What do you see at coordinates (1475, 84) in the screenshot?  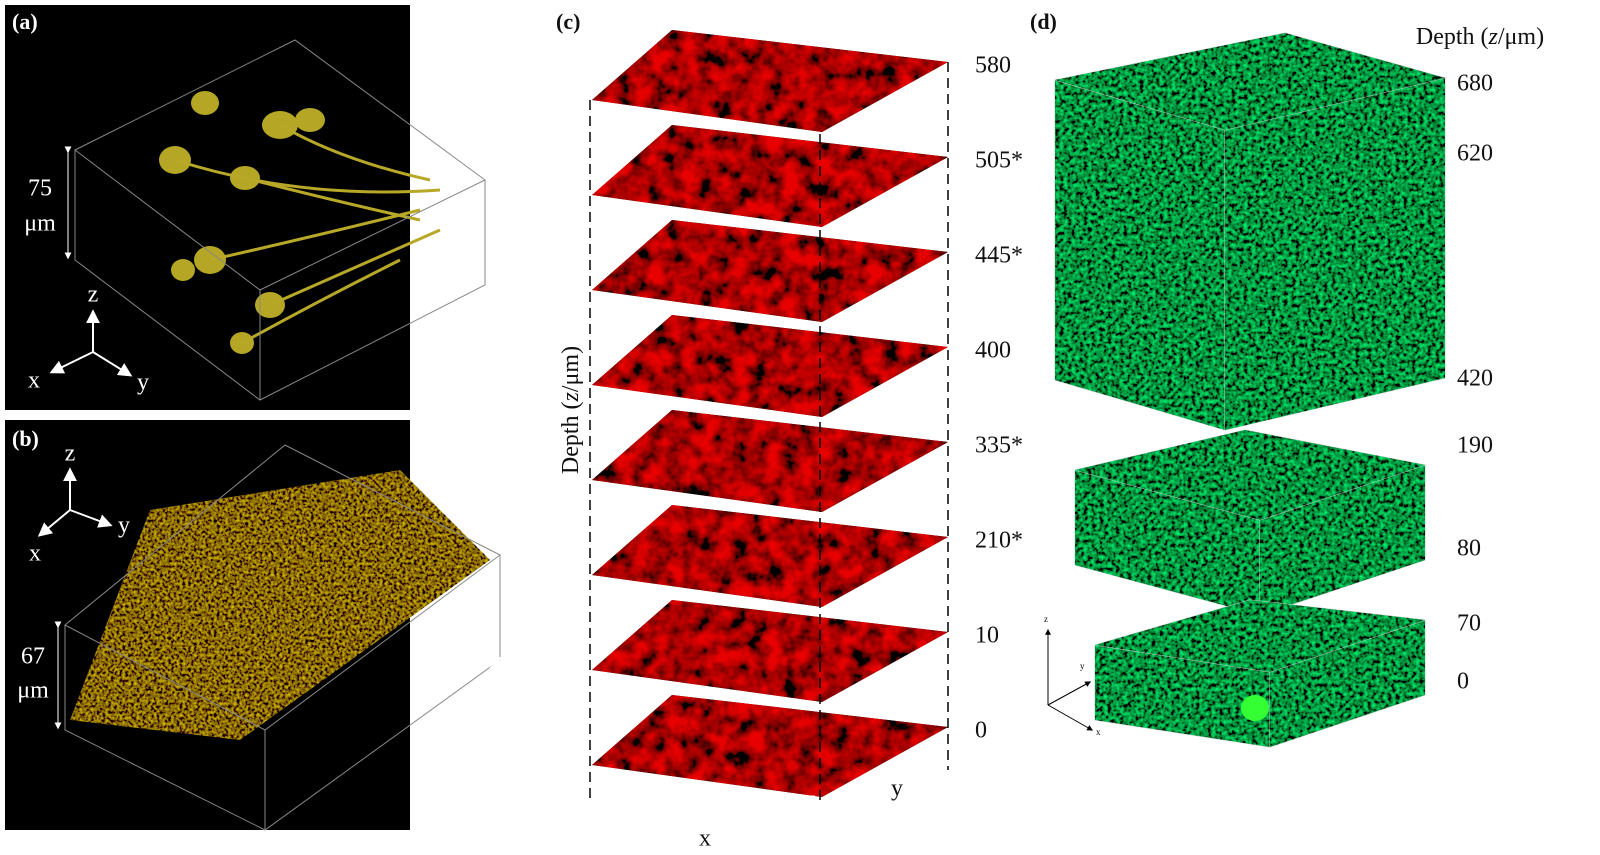 I see `depth-label: 680` at bounding box center [1475, 84].